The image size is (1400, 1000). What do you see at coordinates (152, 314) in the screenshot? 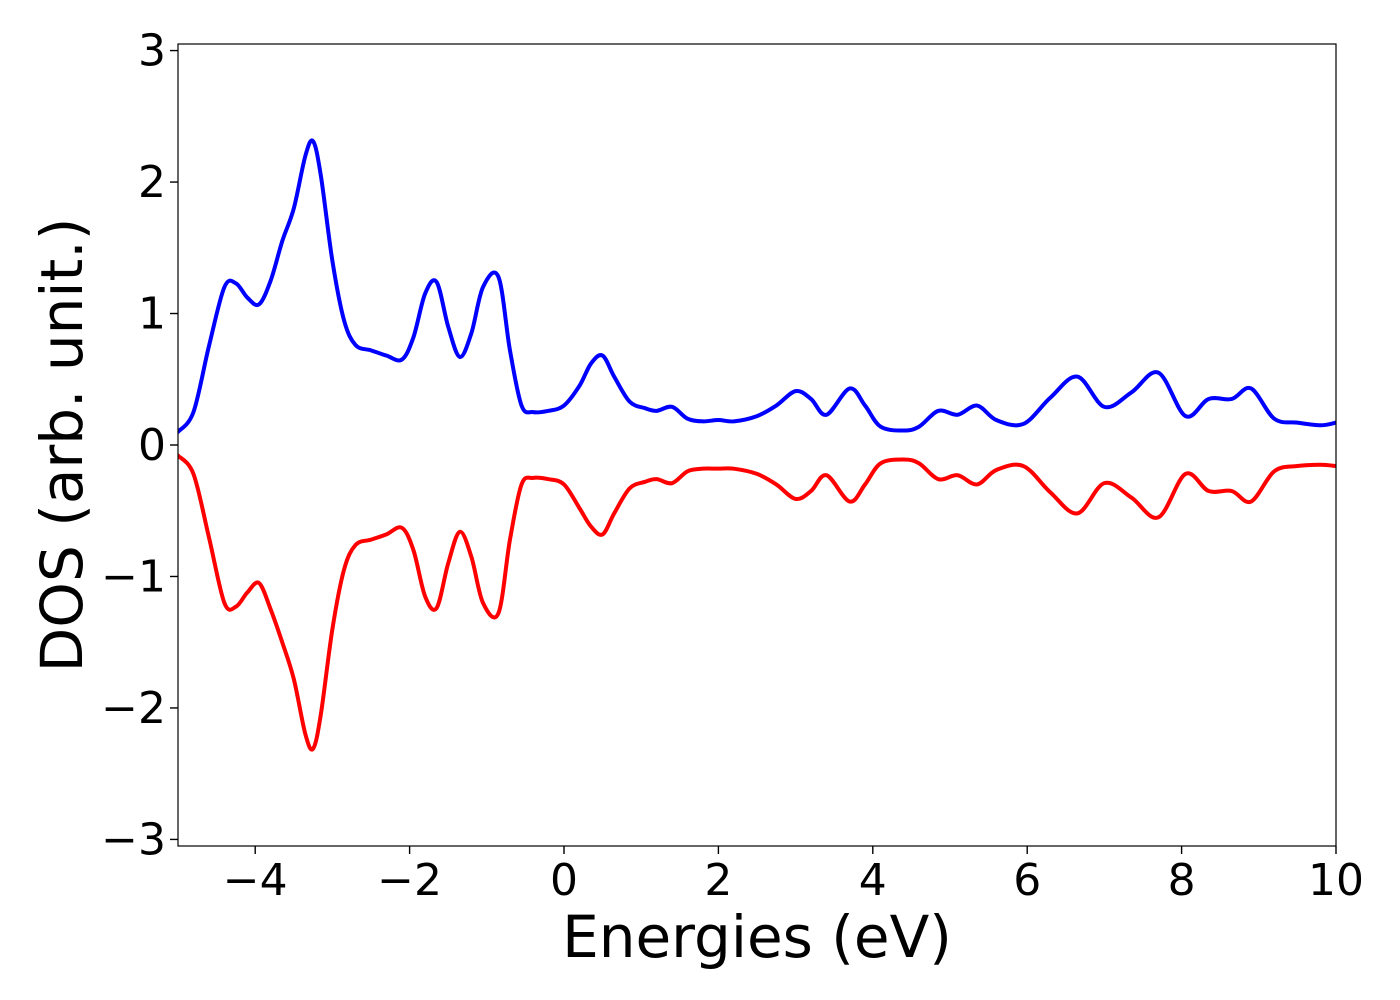
I see `y-tick-label: 1` at bounding box center [152, 314].